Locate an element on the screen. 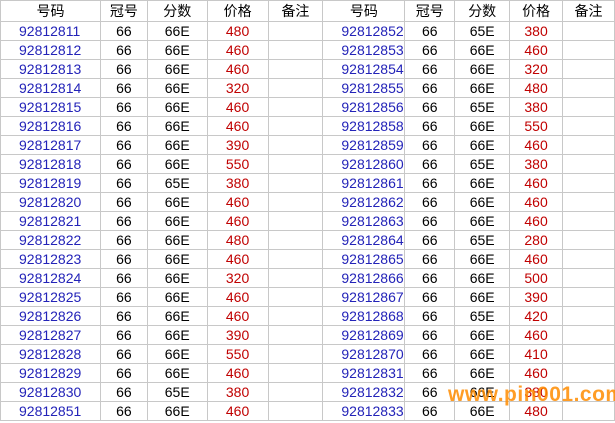 This screenshot has height=423, width=615. serial-number: 92812861 is located at coordinates (364, 183).